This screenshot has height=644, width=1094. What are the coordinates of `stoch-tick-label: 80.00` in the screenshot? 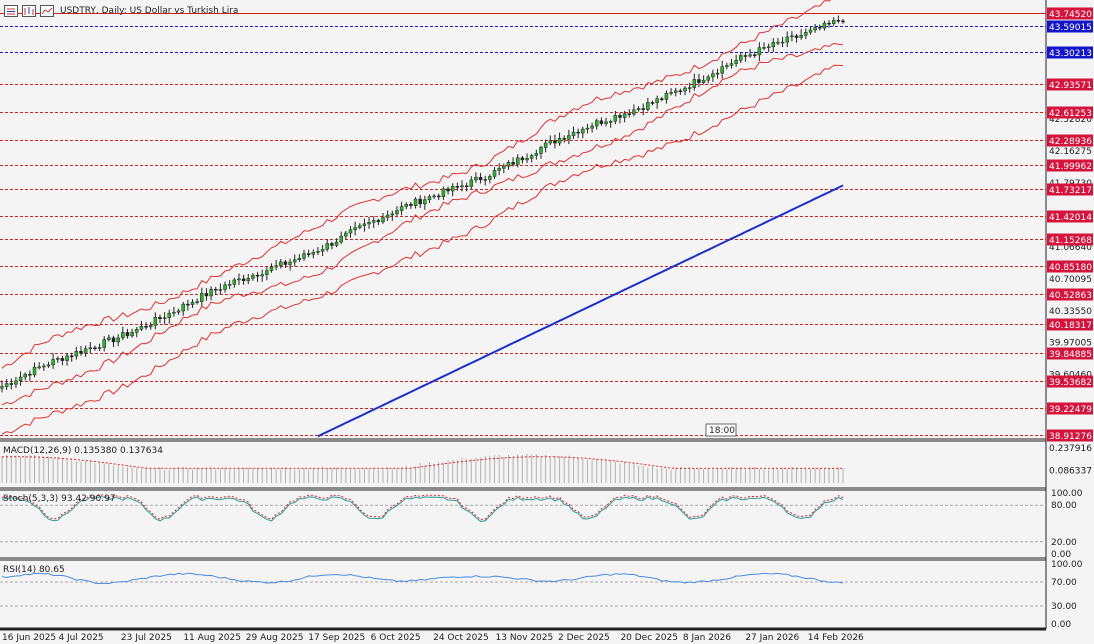 It's located at (1064, 506).